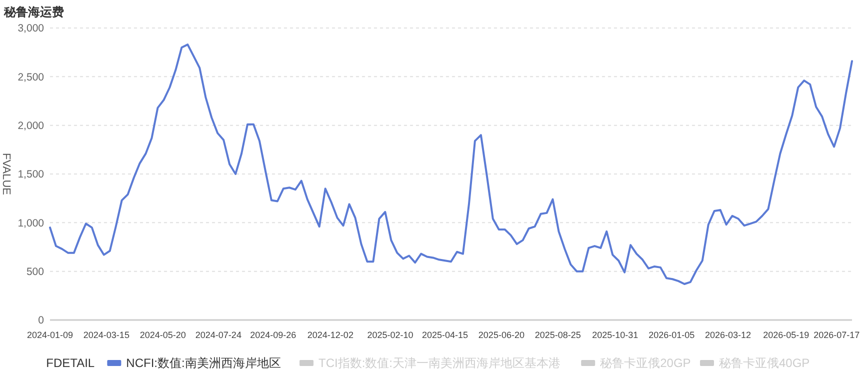 This screenshot has height=378, width=865. Describe the element at coordinates (6, 174) in the screenshot. I see `y-axis-title: FVALUE` at that location.